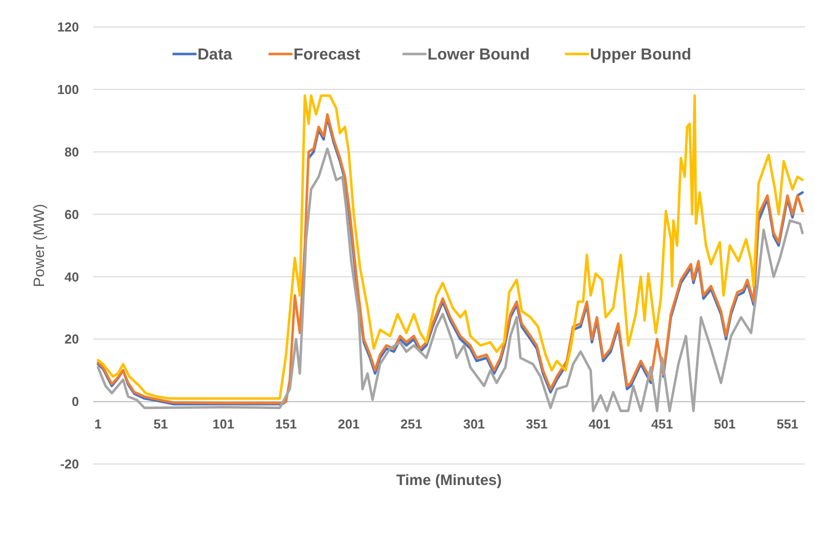 Image resolution: width=815 pixels, height=538 pixels. What do you see at coordinates (479, 55) in the screenshot?
I see `legend-label: Lower Bound` at bounding box center [479, 55].